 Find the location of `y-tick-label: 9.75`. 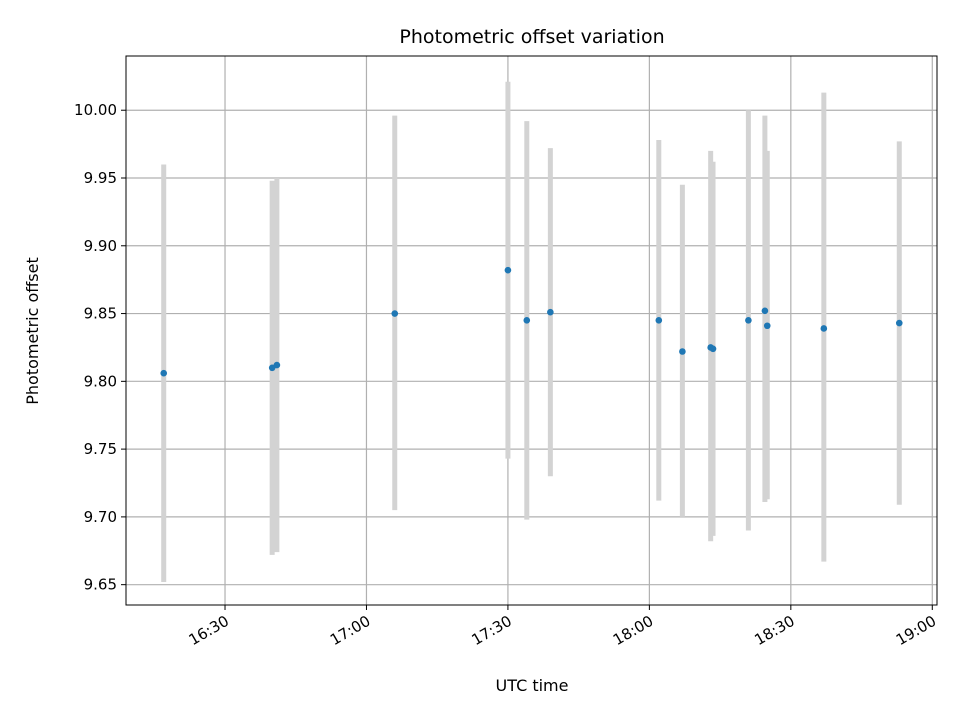

y-tick-label: 9.75 is located at coordinates (100, 449).